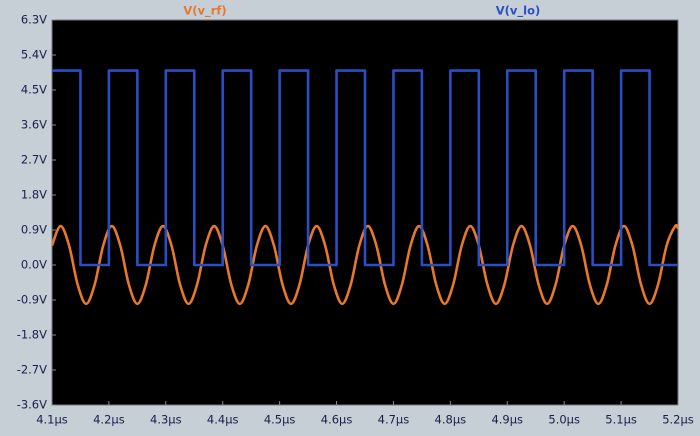 This screenshot has width=700, height=436. I want to click on y-tick-label: 3.6V, so click(34, 125).